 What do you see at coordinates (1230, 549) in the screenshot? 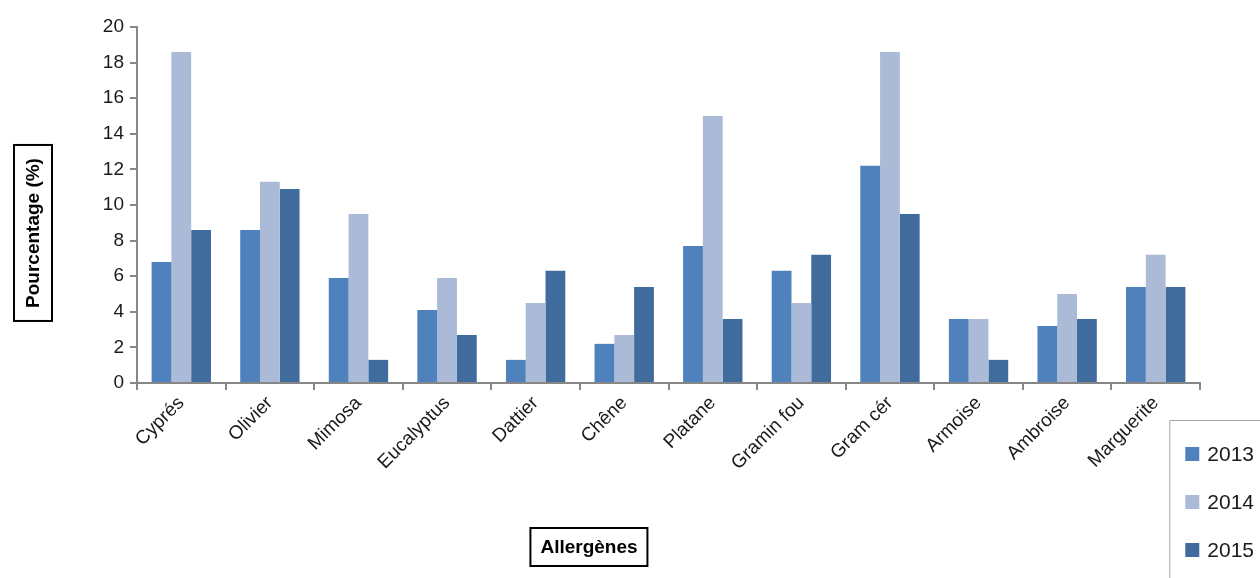
I see `legend-label: 2015` at bounding box center [1230, 549].